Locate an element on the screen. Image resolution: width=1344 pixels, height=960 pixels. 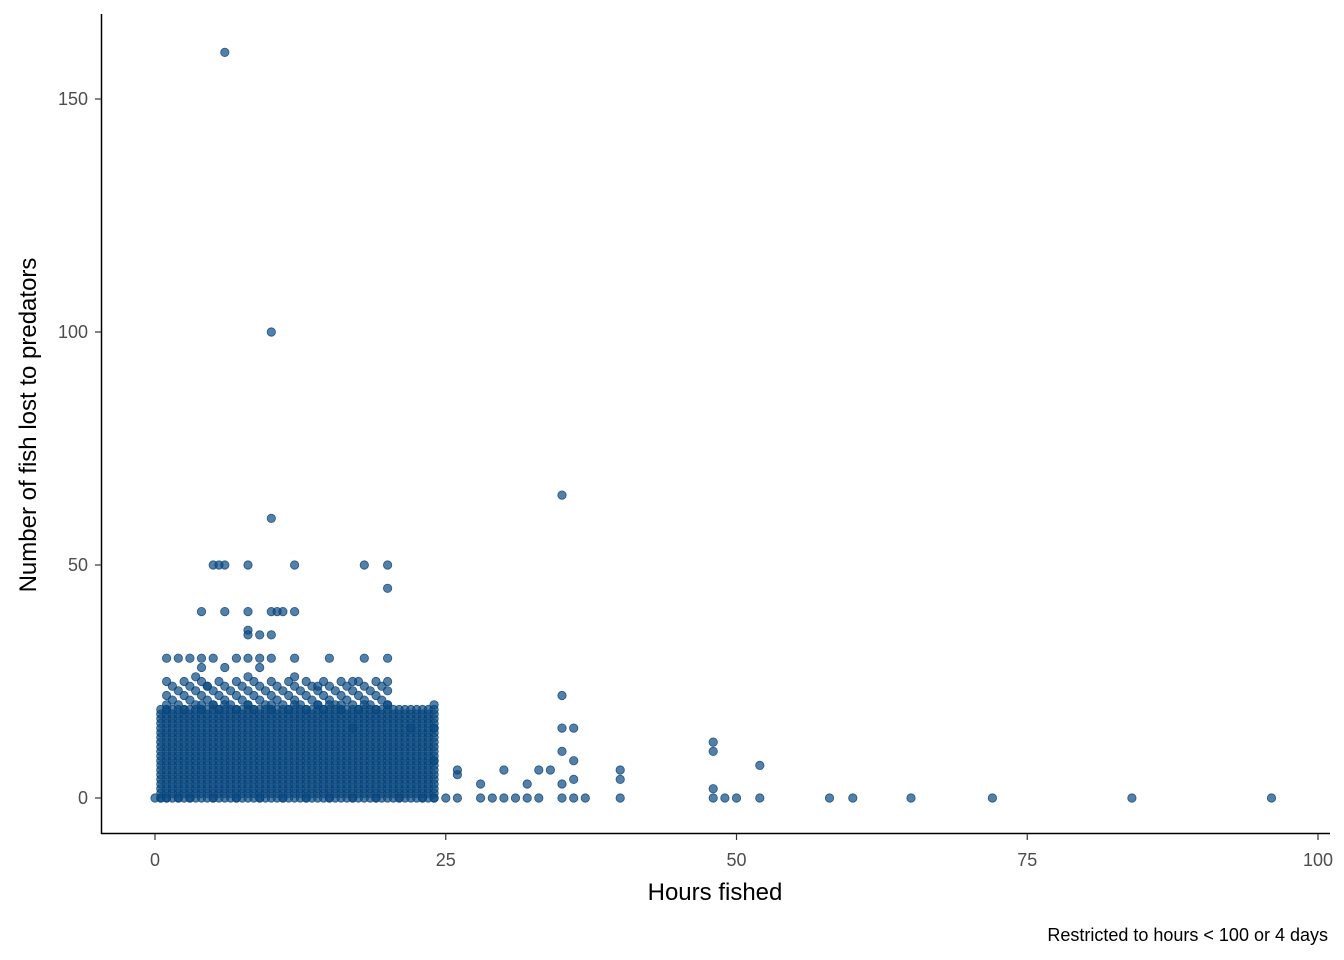
x-tick-label: 0 is located at coordinates (155, 860).